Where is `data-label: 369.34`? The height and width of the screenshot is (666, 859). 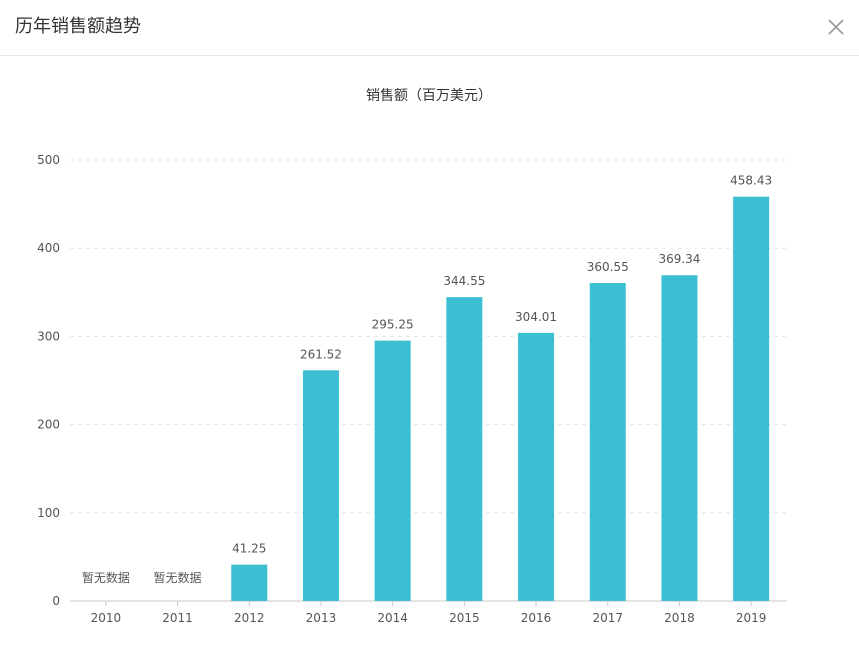
data-label: 369.34 is located at coordinates (679, 259).